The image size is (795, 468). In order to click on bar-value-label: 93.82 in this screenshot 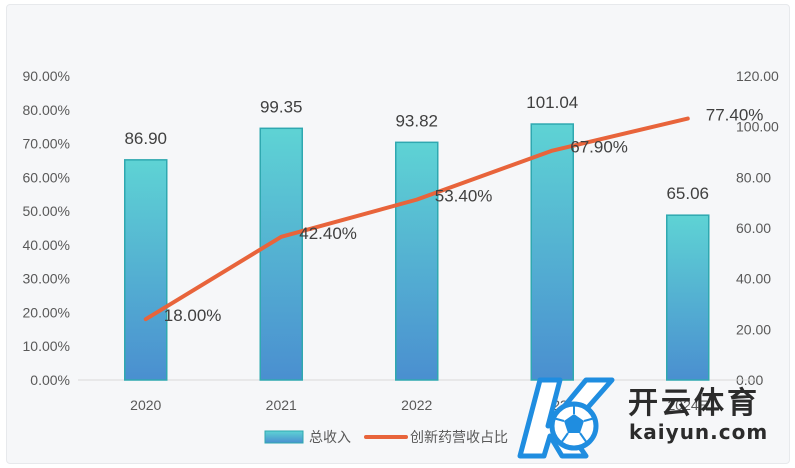, I will do `click(416, 120)`.